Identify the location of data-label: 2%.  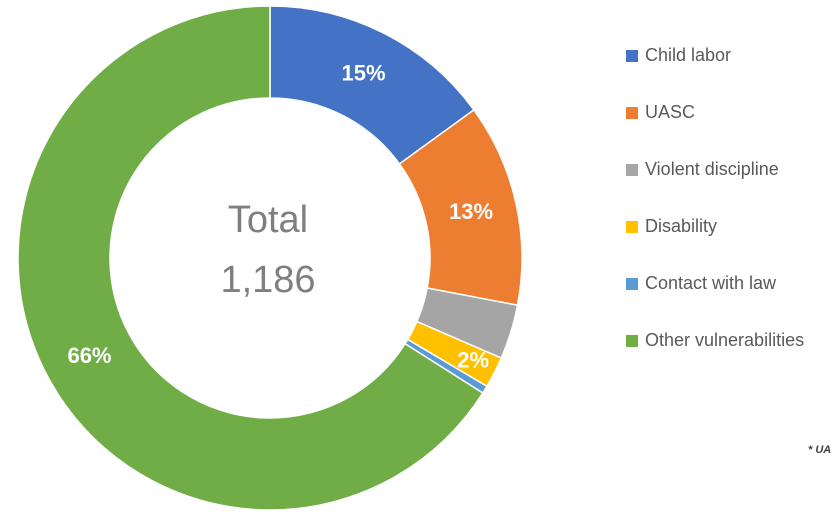
(473, 359).